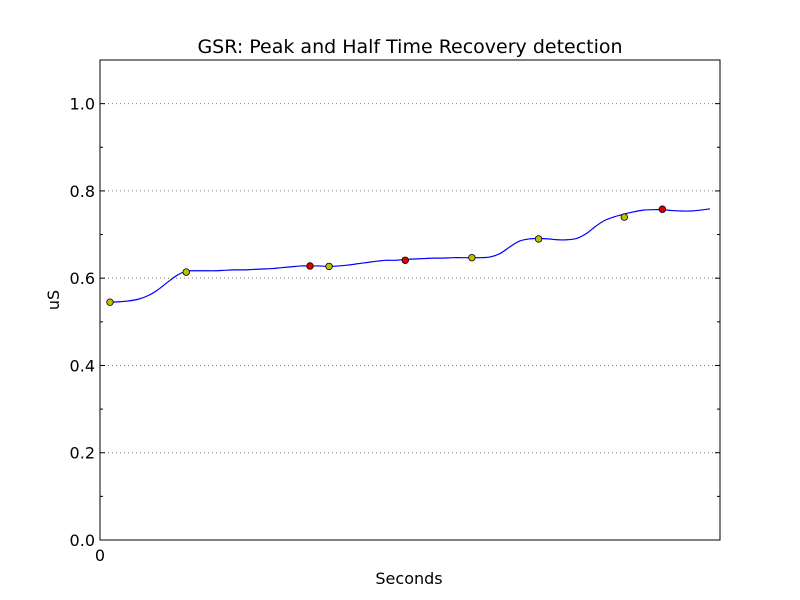 The image size is (800, 600). I want to click on series-layer, so click(410, 255).